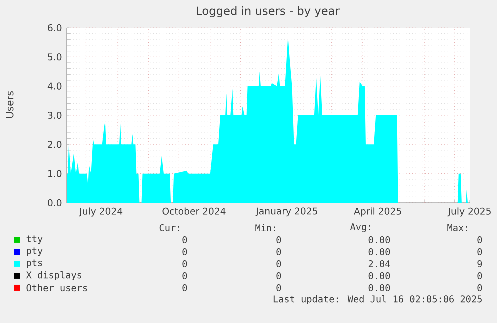  Describe the element at coordinates (378, 212) in the screenshot. I see `x-tick-label: April 2025` at that location.